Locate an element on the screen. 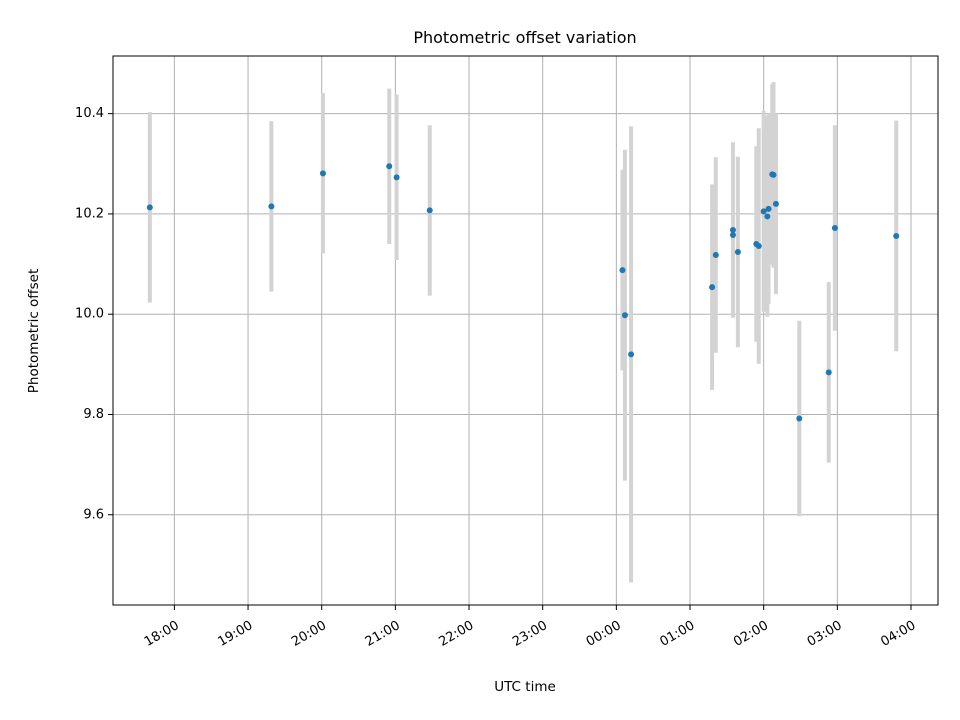 The height and width of the screenshot is (720, 960). x-axis-label: UTC time is located at coordinates (525, 687).